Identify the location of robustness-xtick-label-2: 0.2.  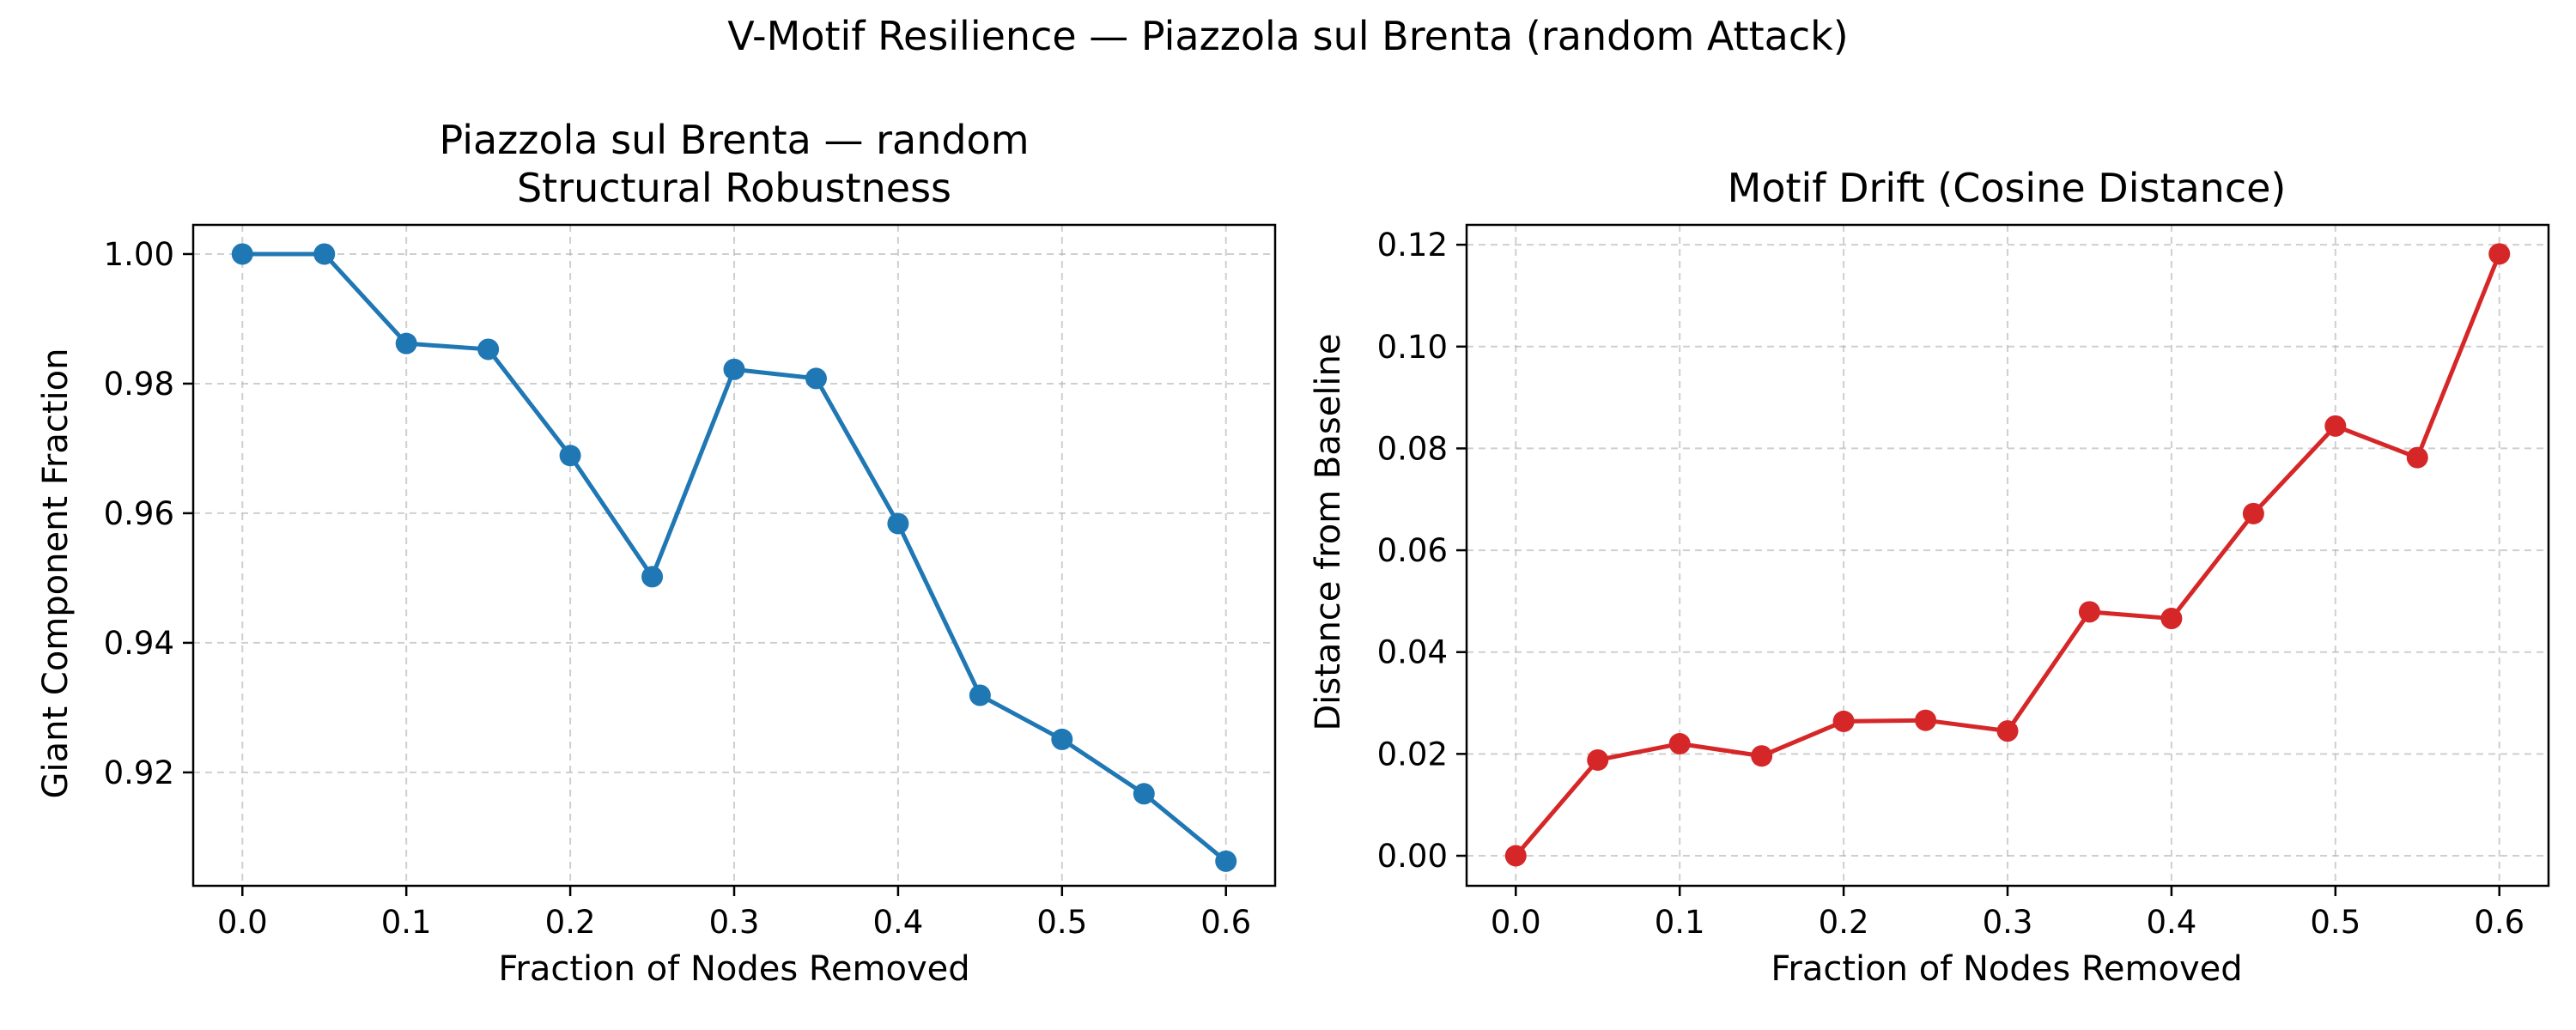
(570, 922).